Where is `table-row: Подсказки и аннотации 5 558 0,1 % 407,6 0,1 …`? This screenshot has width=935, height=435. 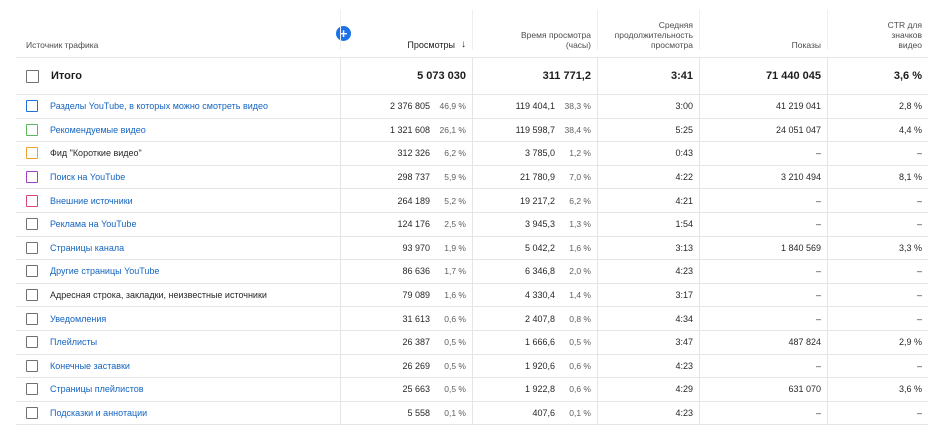
table-row: Подсказки и аннотации 5 558 0,1 % 407,6 0,1 … is located at coordinates (472, 413).